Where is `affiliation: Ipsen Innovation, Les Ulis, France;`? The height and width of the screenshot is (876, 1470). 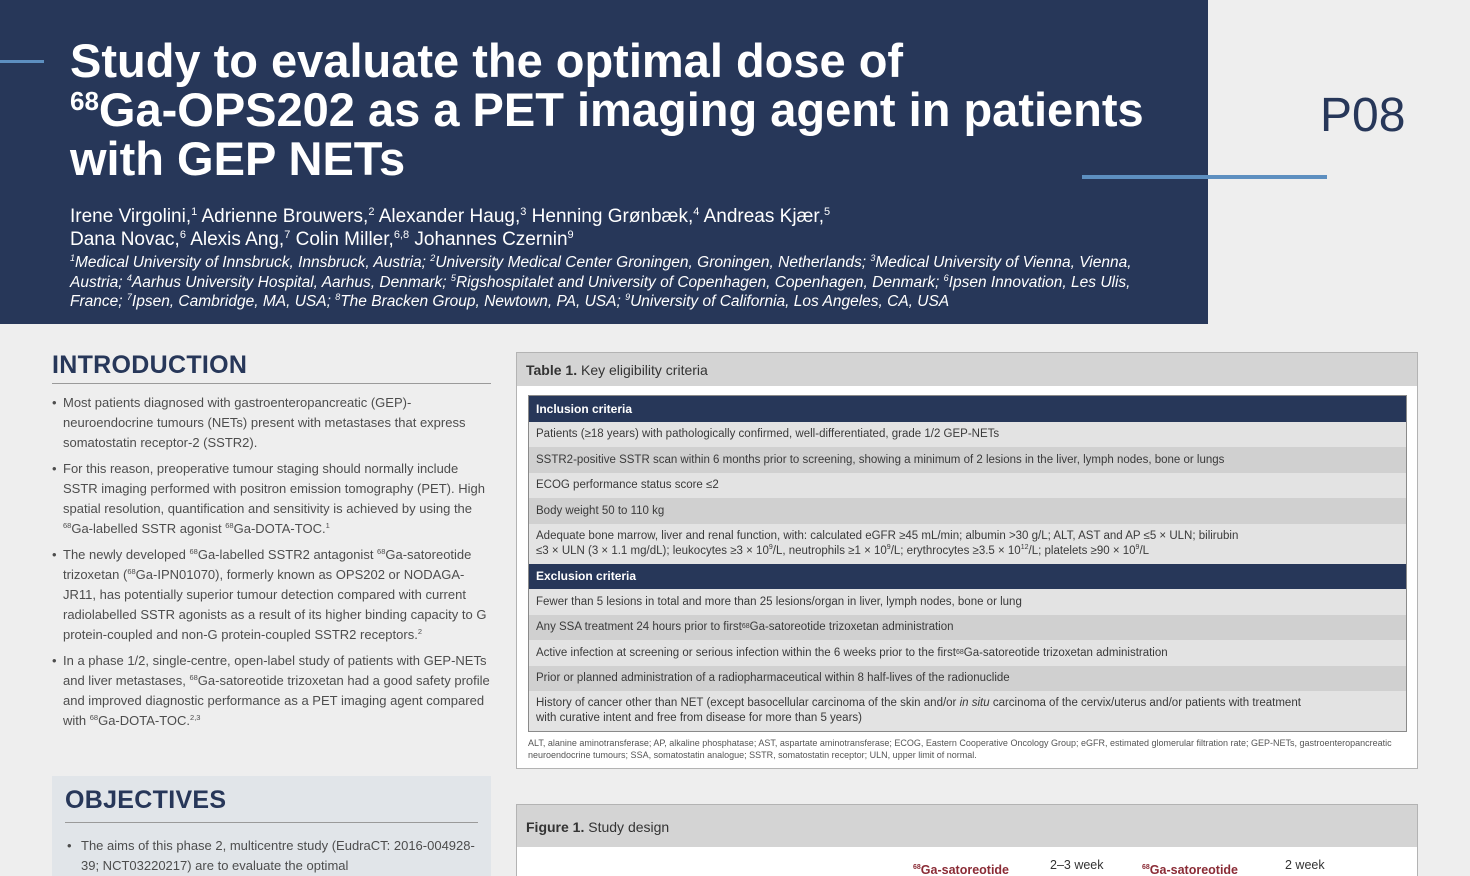 affiliation: Ipsen Innovation, Les Ulis, France; is located at coordinates (600, 292).